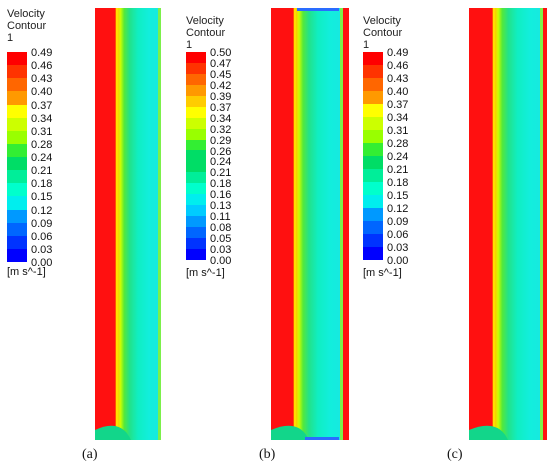  Describe the element at coordinates (221, 63) in the screenshot. I see `tick-label: 0.47` at that location.